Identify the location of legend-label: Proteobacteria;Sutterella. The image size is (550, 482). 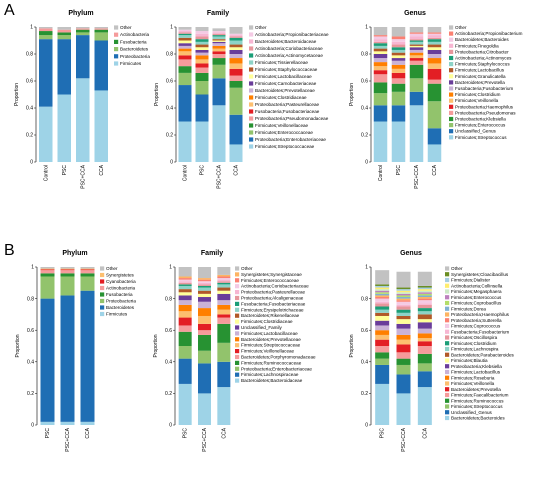
(476, 320).